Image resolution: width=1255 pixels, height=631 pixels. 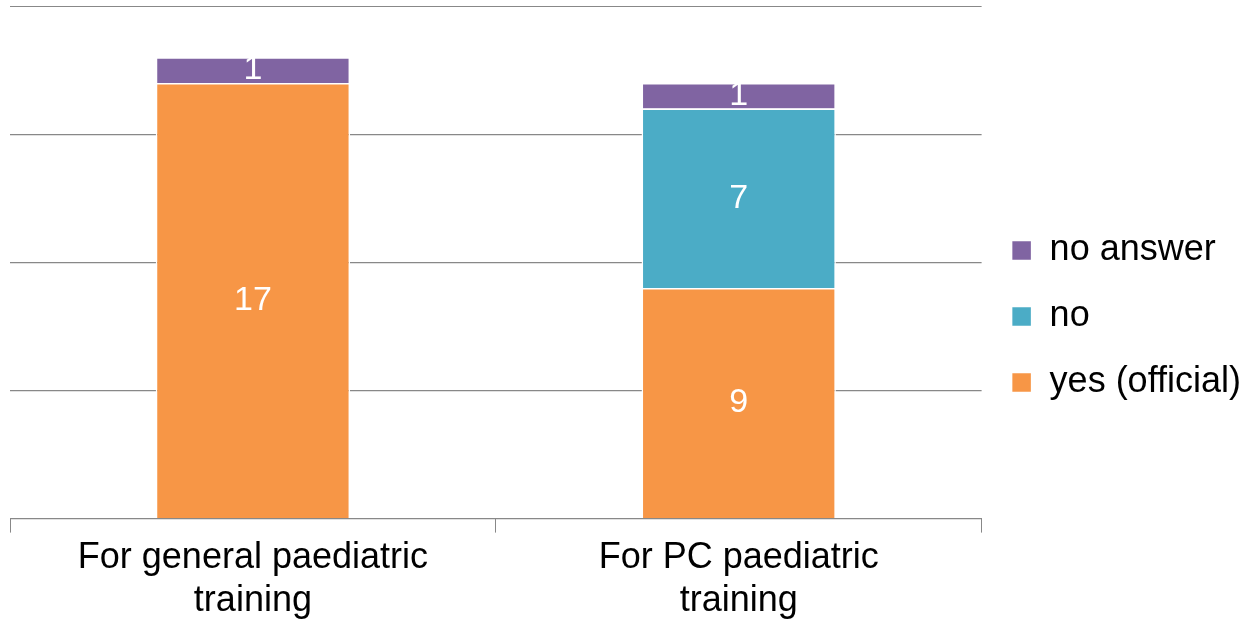 What do you see at coordinates (739, 400) in the screenshot?
I see `data-label: 9` at bounding box center [739, 400].